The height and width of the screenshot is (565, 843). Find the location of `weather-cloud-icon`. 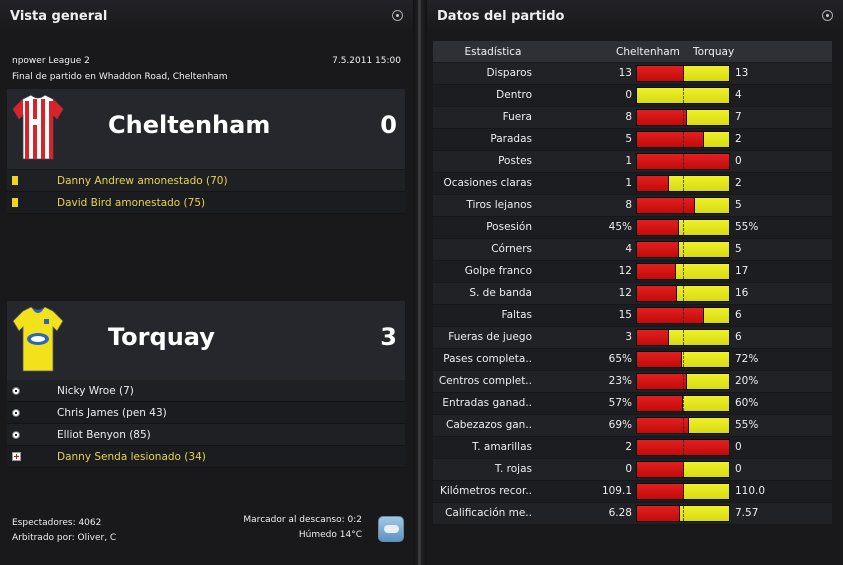

weather-cloud-icon is located at coordinates (391, 529).